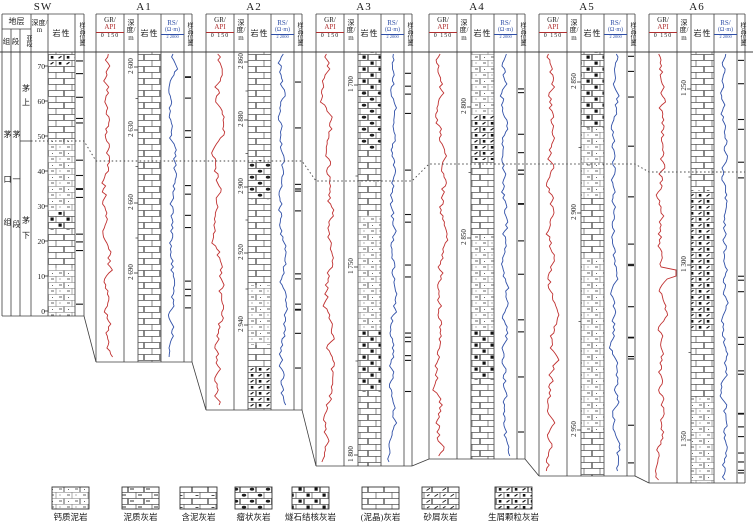  Describe the element at coordinates (198, 517) in the screenshot. I see `legend-label: 含泥灰岩` at that location.